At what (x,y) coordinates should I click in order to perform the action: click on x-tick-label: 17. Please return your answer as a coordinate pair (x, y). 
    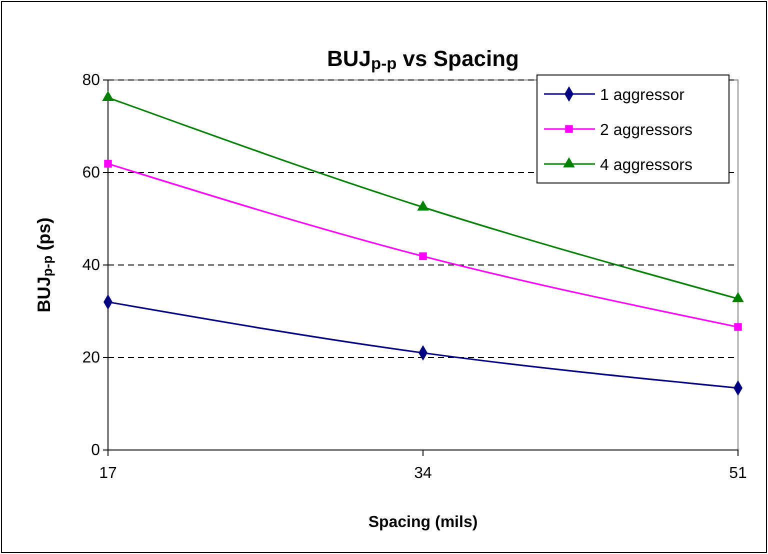
    Looking at the image, I should click on (108, 473).